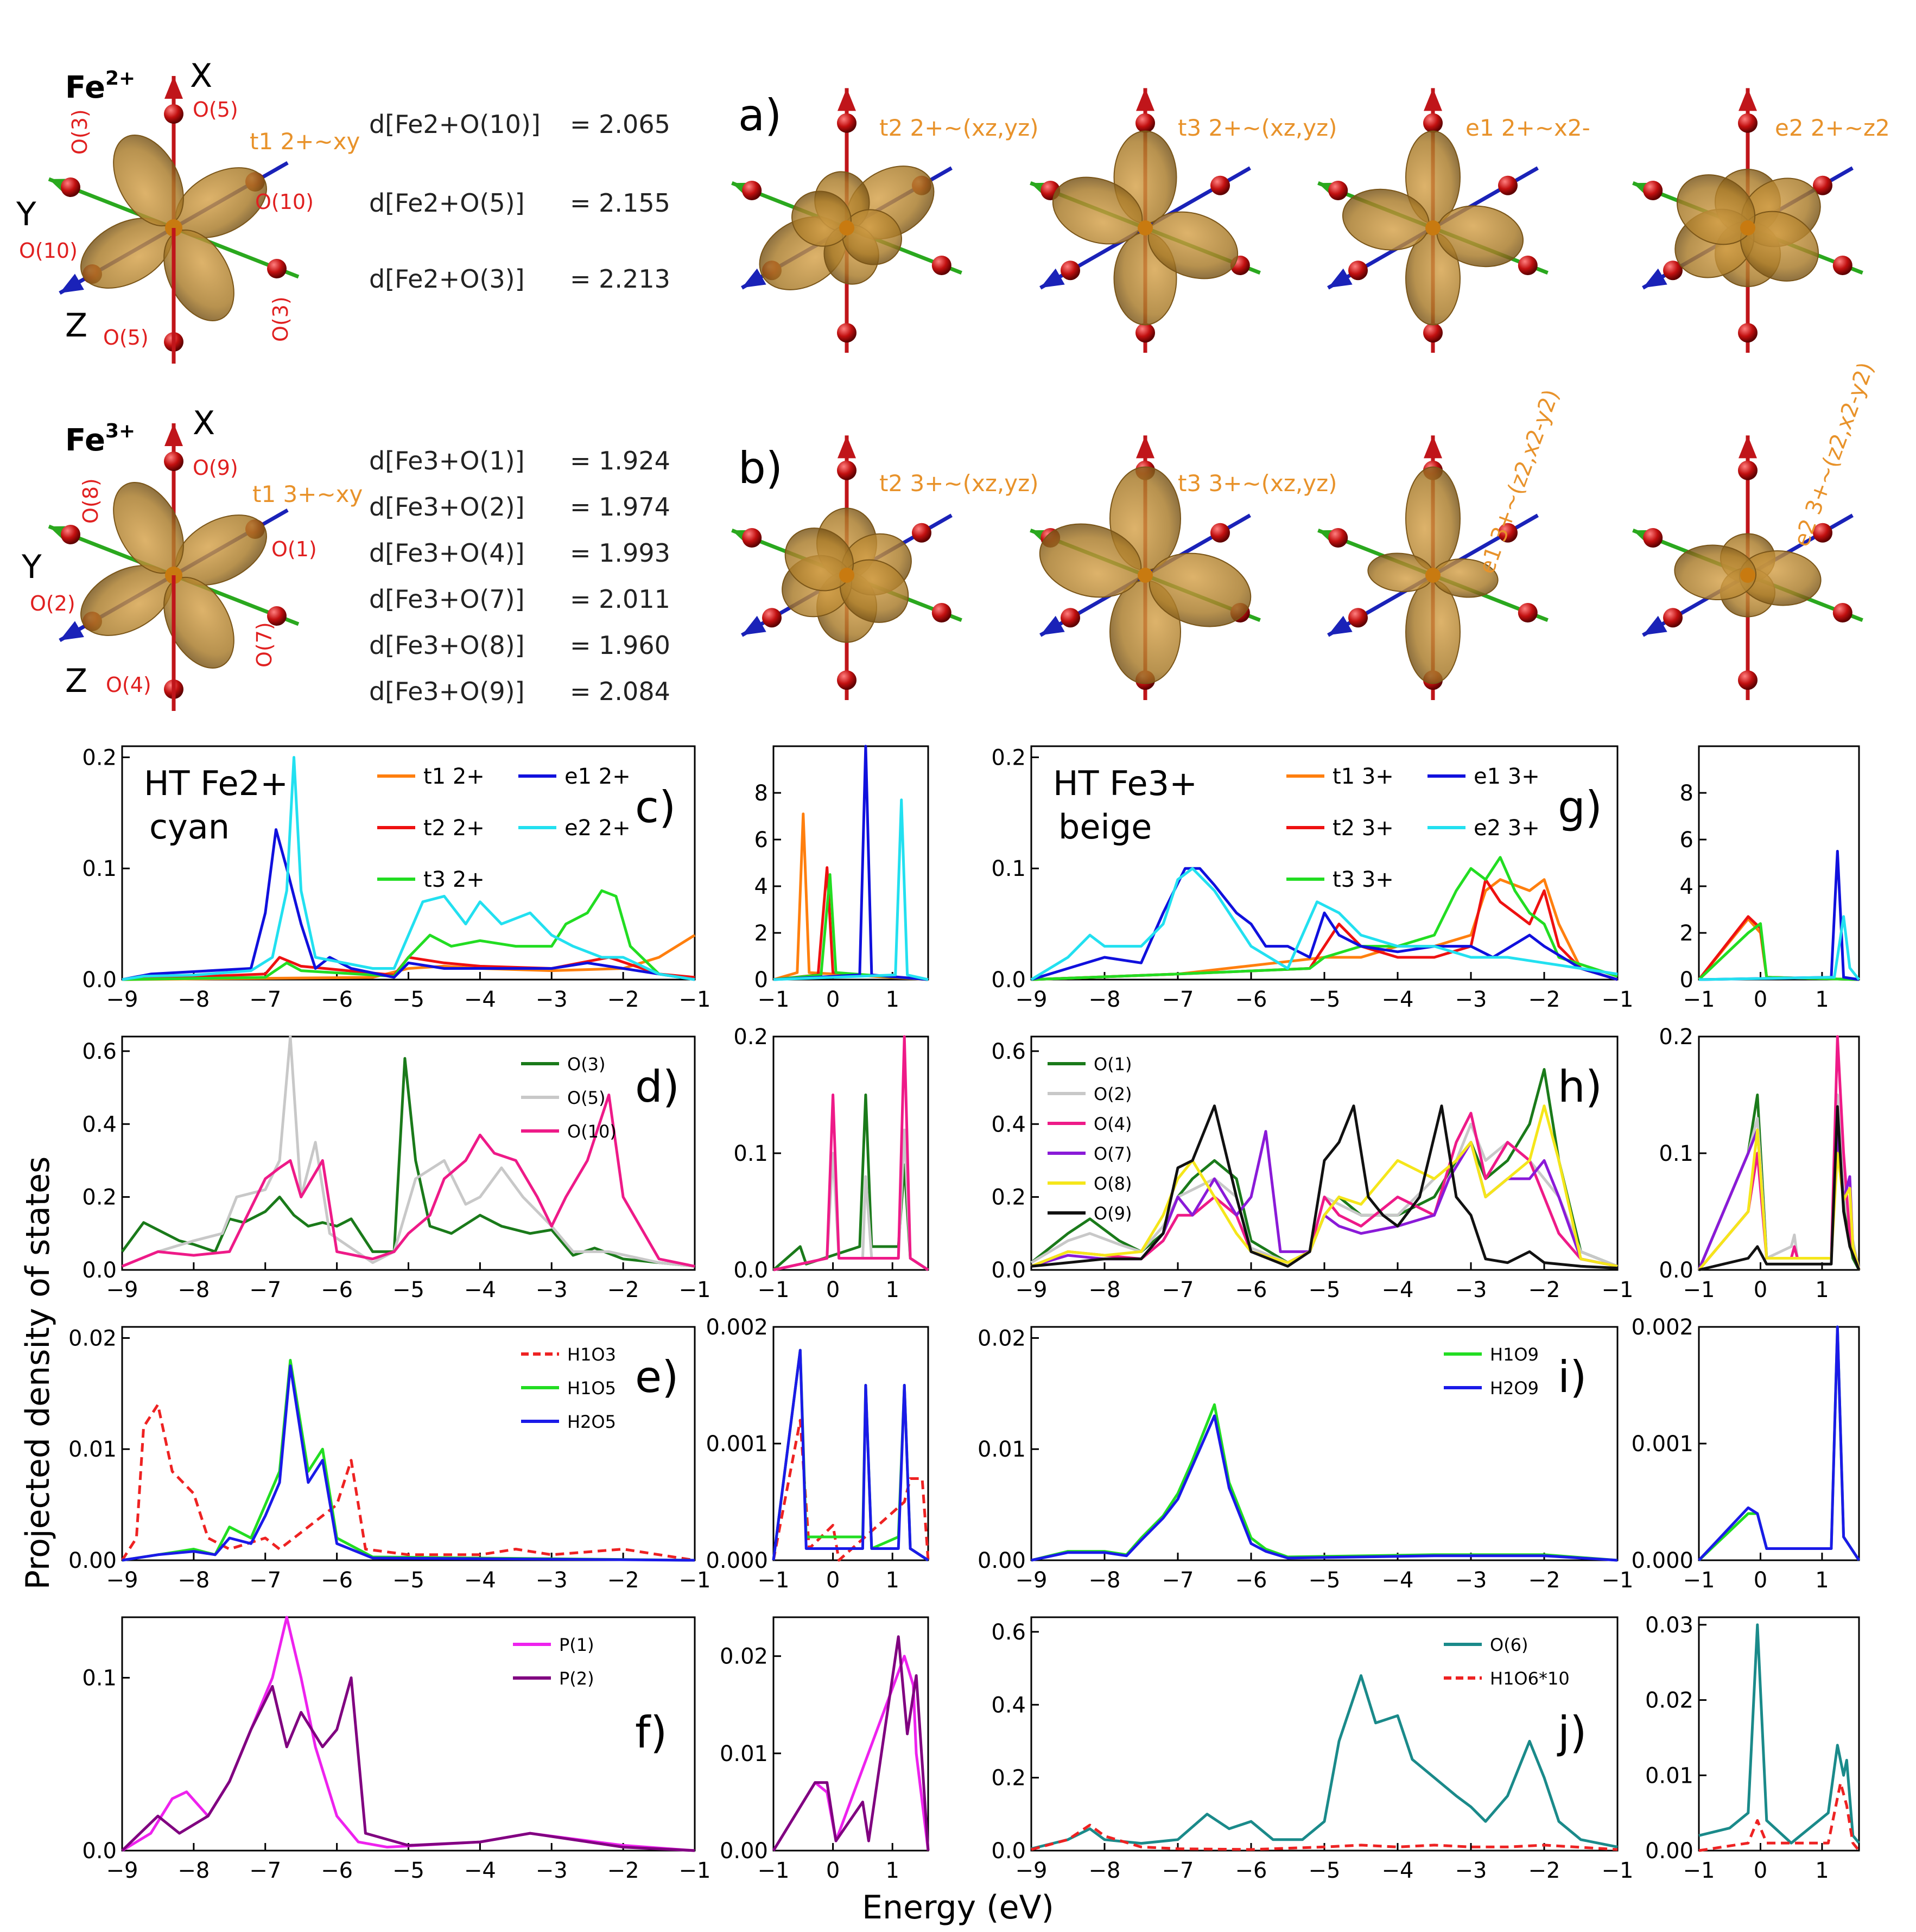  Describe the element at coordinates (1113, 1153) in the screenshot. I see `legend-label: O(7)` at that location.